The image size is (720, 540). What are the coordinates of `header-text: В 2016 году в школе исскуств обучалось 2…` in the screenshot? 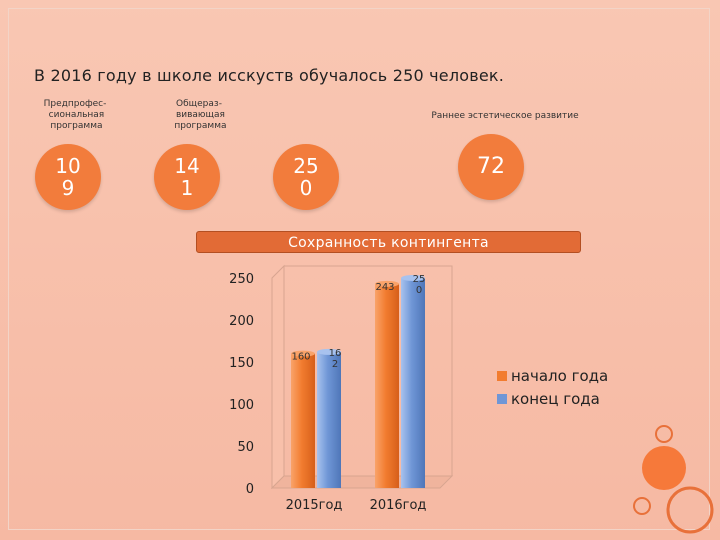 It's located at (269, 75).